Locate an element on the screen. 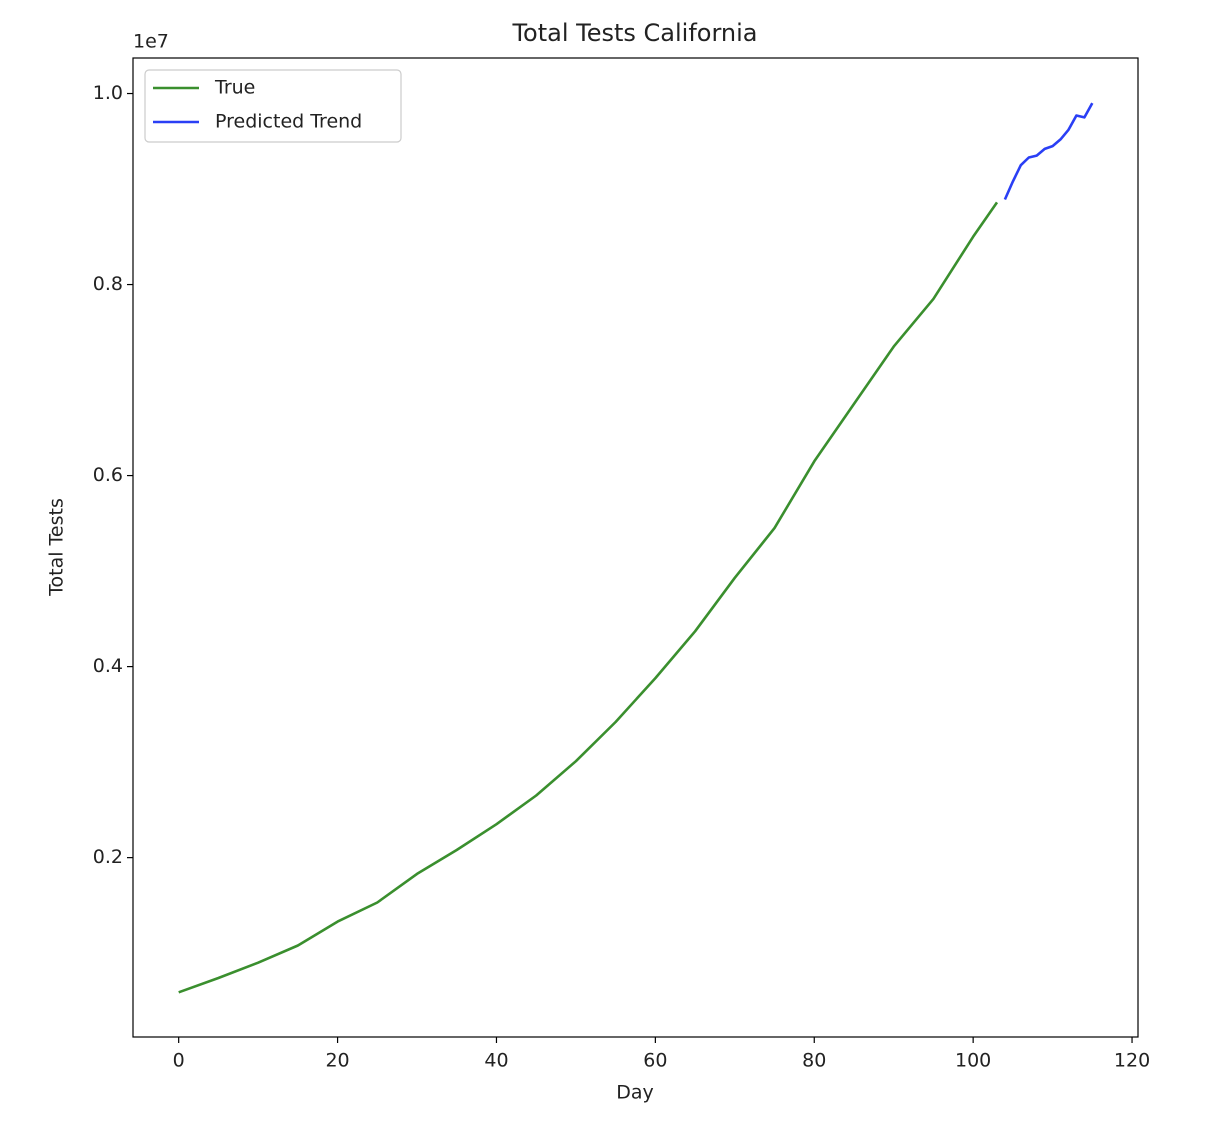  y-offset-label: 1e7 is located at coordinates (151, 42).